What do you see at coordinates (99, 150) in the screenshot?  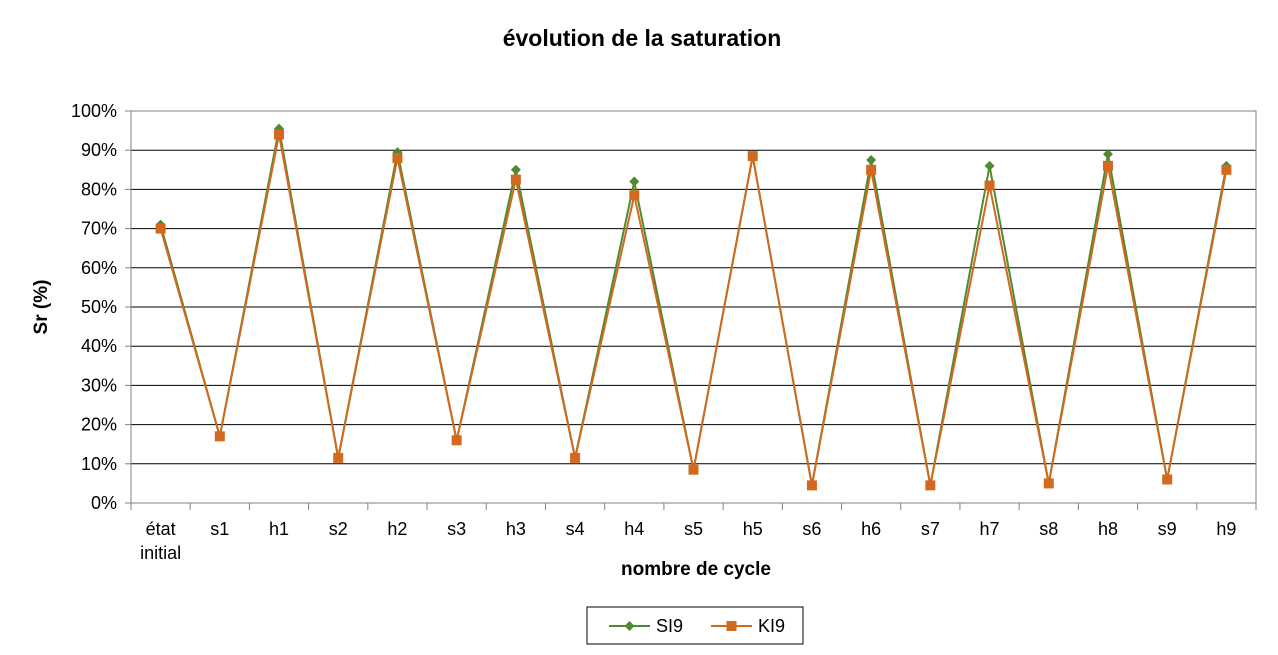 I see `y-tick-label: 90%` at bounding box center [99, 150].